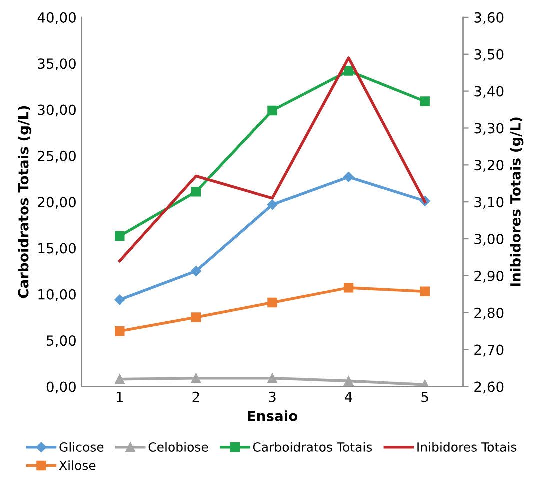 The width and height of the screenshot is (545, 499). I want to click on y-tick-label: 20,00, so click(57, 203).